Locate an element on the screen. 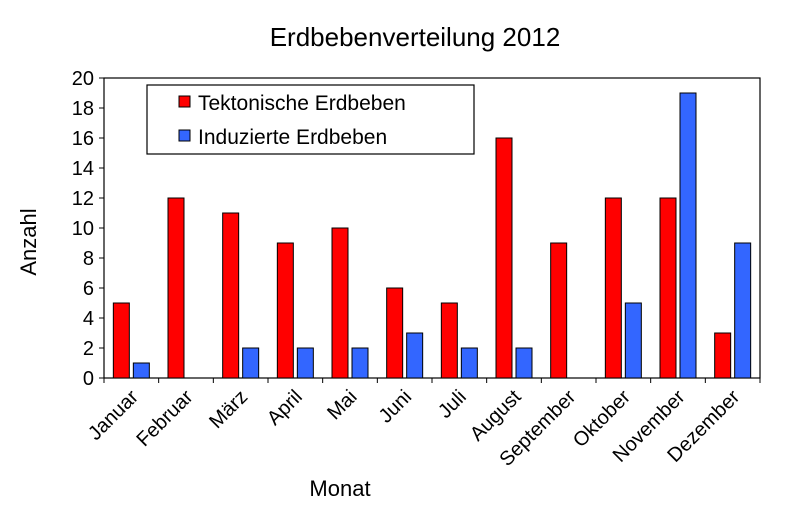 The width and height of the screenshot is (800, 510). x-category-label: Februar is located at coordinates (164, 418).